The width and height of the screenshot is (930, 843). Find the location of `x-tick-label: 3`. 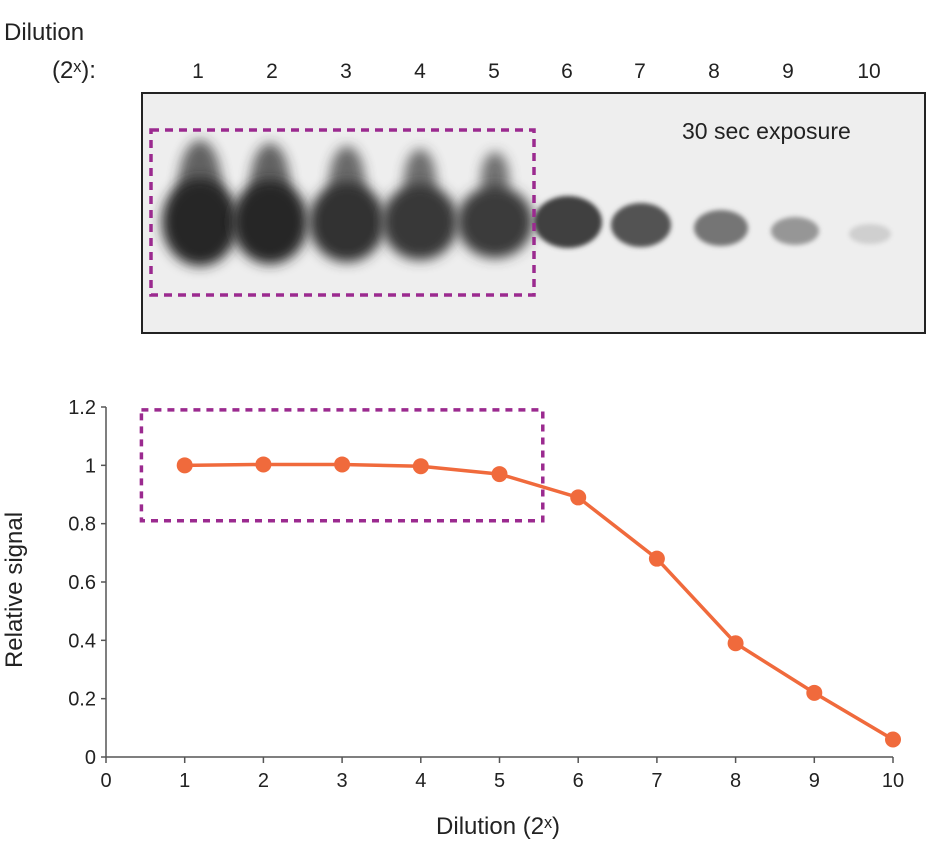

x-tick-label: 3 is located at coordinates (342, 781).